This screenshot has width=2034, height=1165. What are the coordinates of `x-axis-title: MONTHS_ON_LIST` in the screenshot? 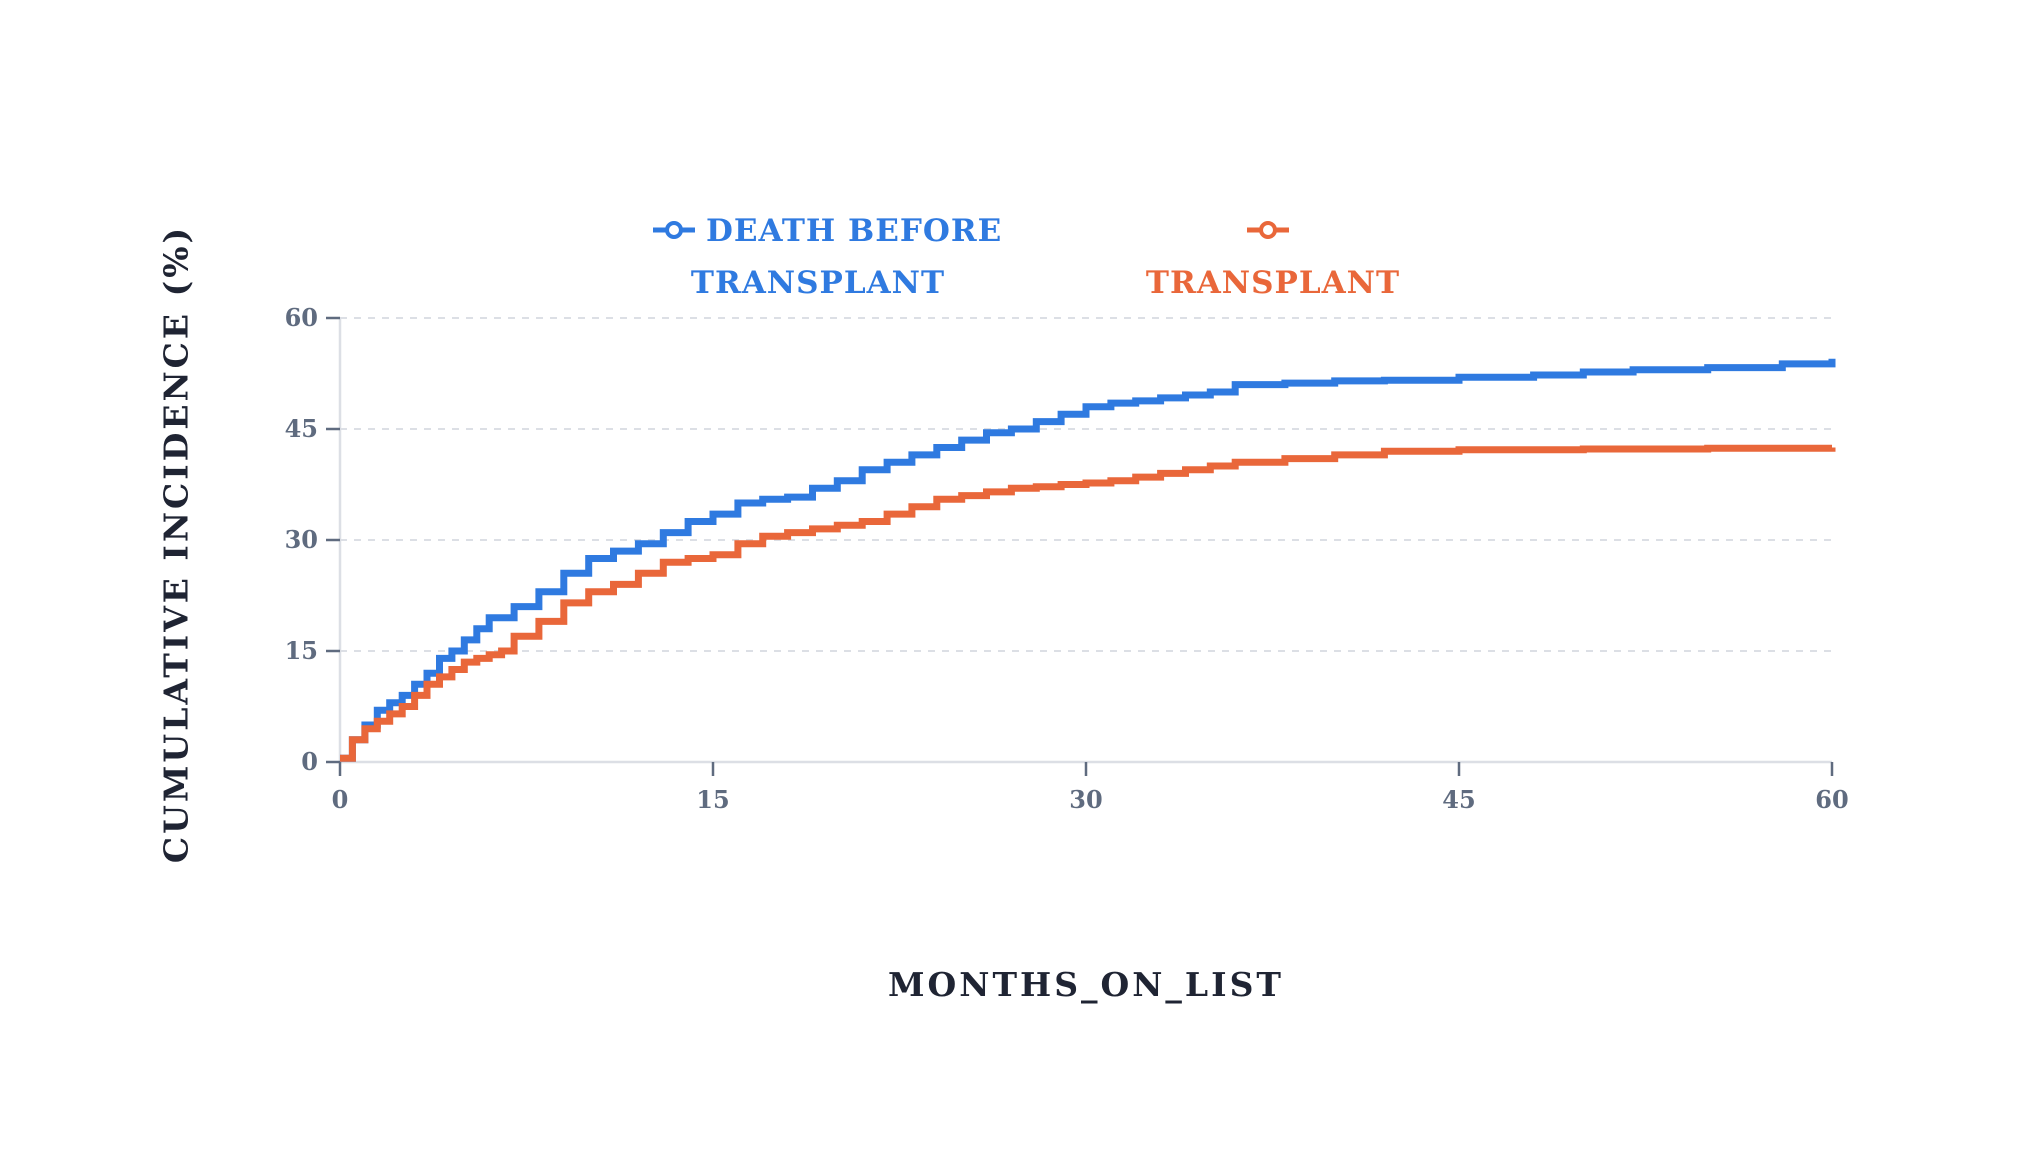 It's located at (1086, 984).